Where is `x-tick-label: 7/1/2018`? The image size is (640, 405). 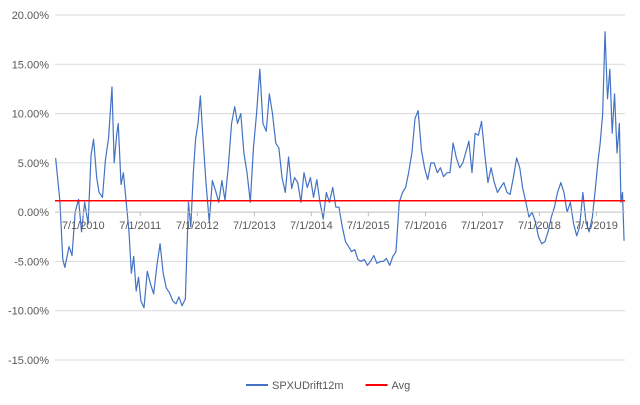
x-tick-label: 7/1/2018 is located at coordinates (539, 226).